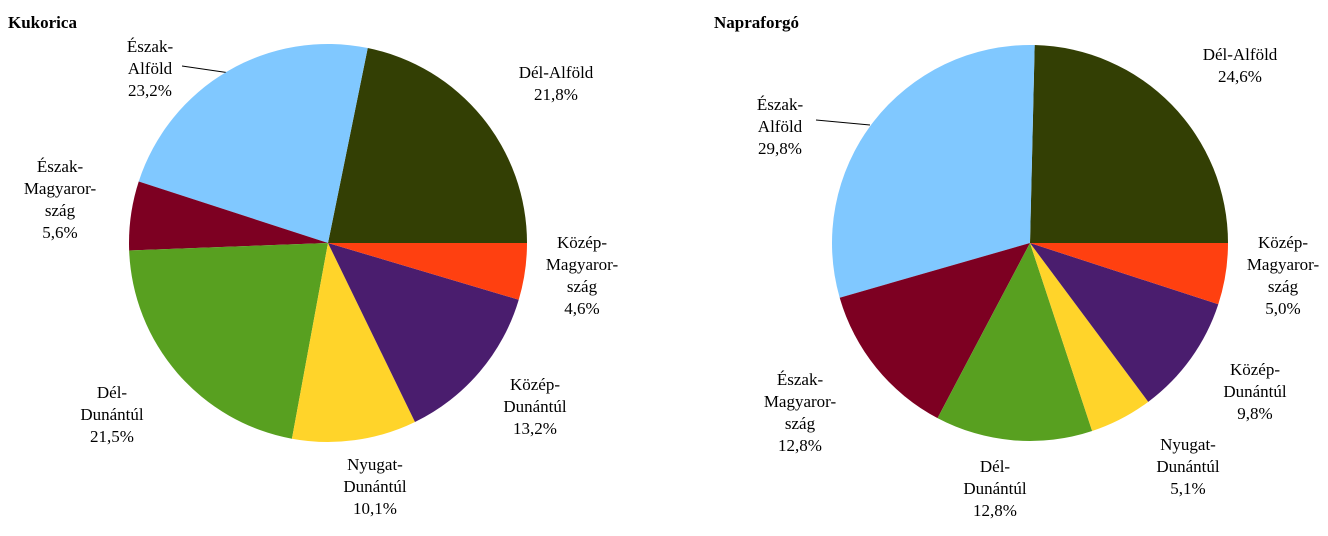 Image resolution: width=1328 pixels, height=536 pixels. What do you see at coordinates (42, 22) in the screenshot?
I see `chart-title: Kukorica` at bounding box center [42, 22].